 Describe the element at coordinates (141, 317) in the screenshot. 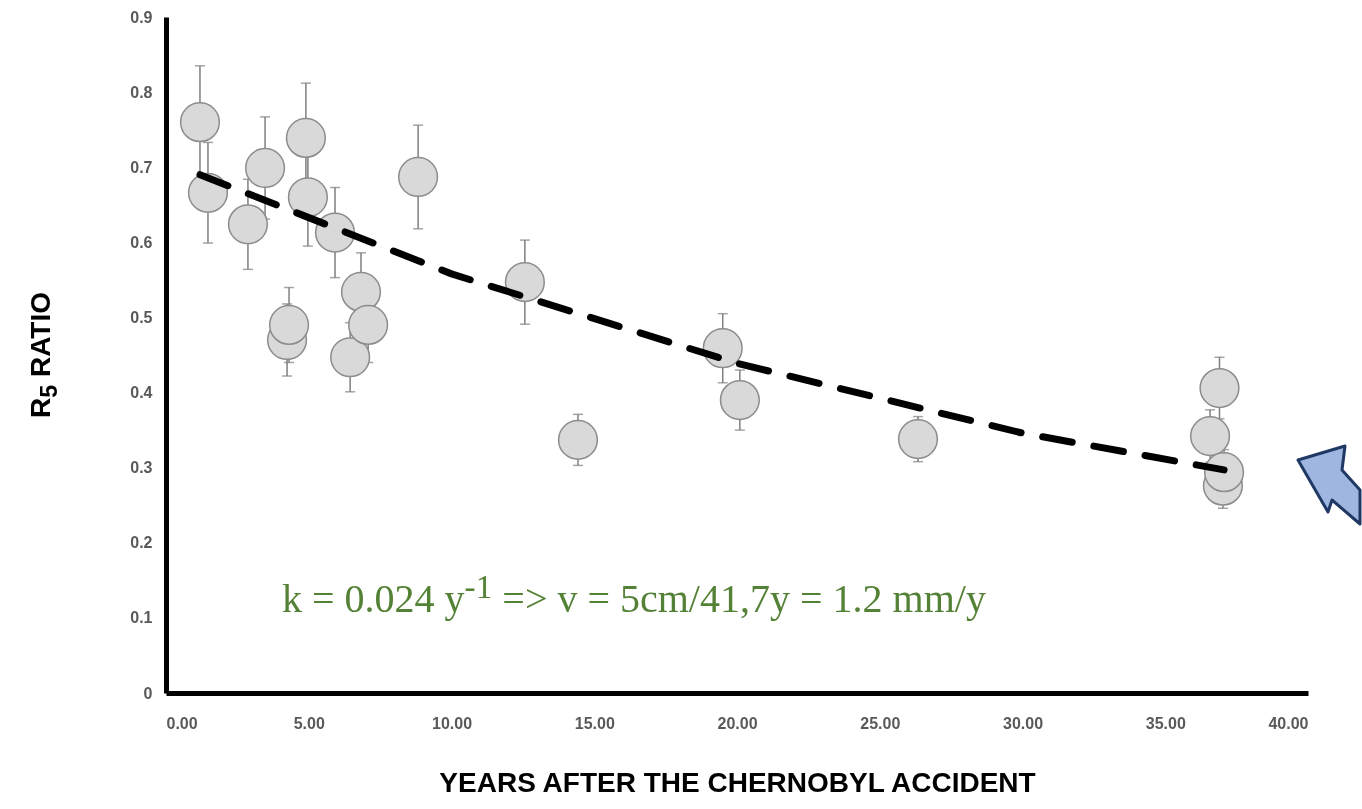

I see `y-tick-label: 0.5` at that location.